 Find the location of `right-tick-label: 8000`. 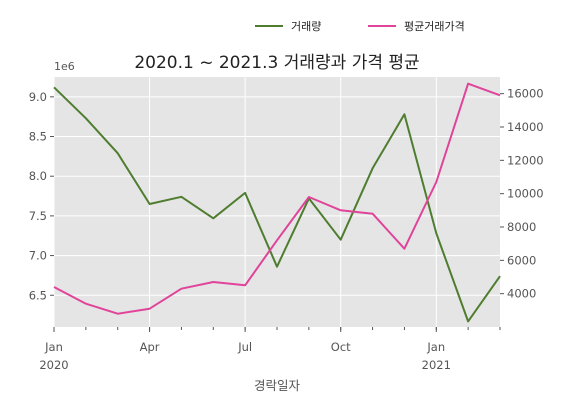

right-tick-label: 8000 is located at coordinates (521, 227).